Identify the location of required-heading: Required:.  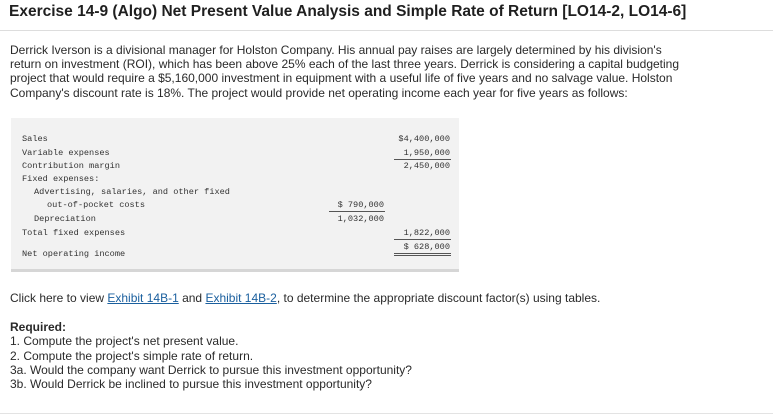
(38, 327).